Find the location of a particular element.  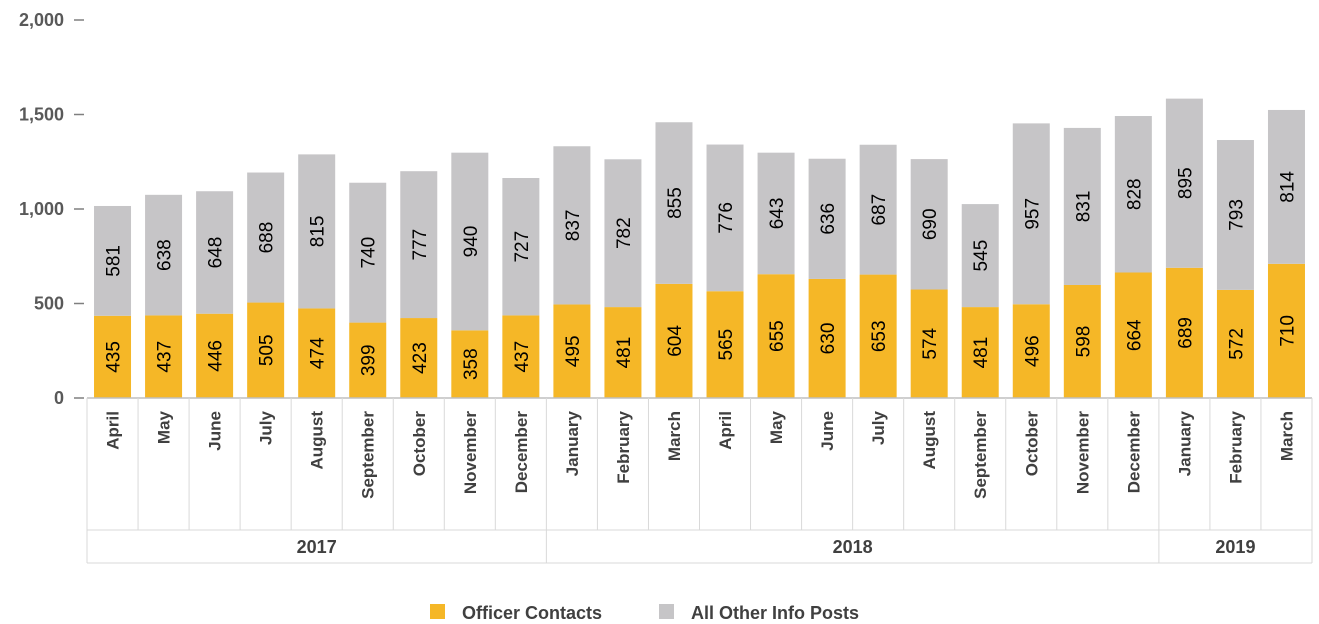

y-tick-label: 0 is located at coordinates (59, 398).